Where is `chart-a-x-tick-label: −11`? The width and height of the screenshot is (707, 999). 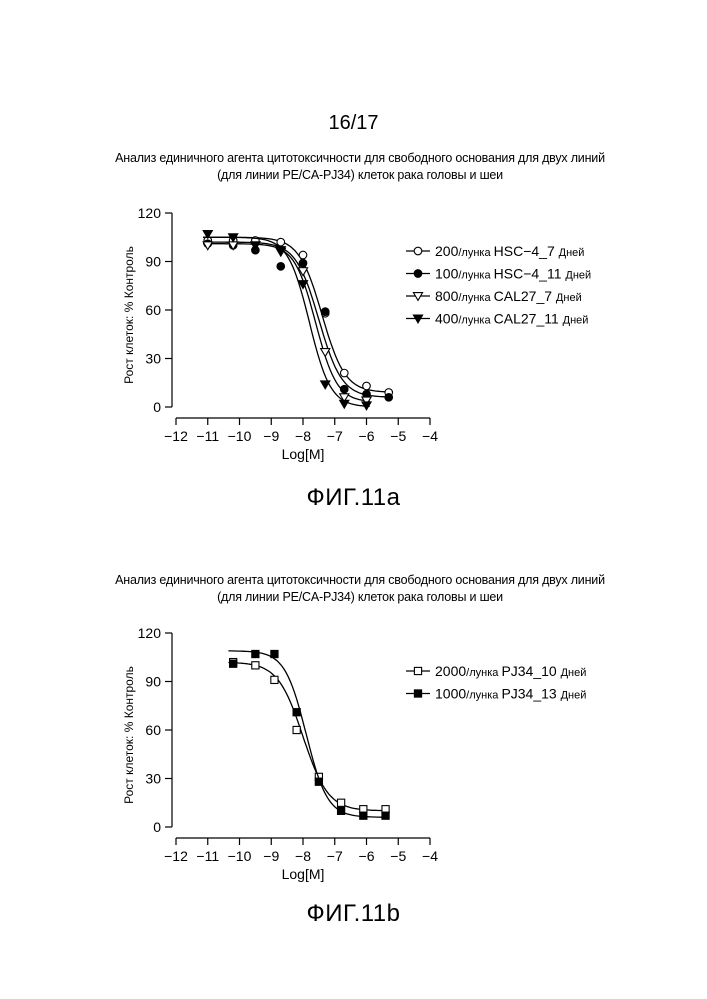
chart-a-x-tick-label: −11 is located at coordinates (207, 436).